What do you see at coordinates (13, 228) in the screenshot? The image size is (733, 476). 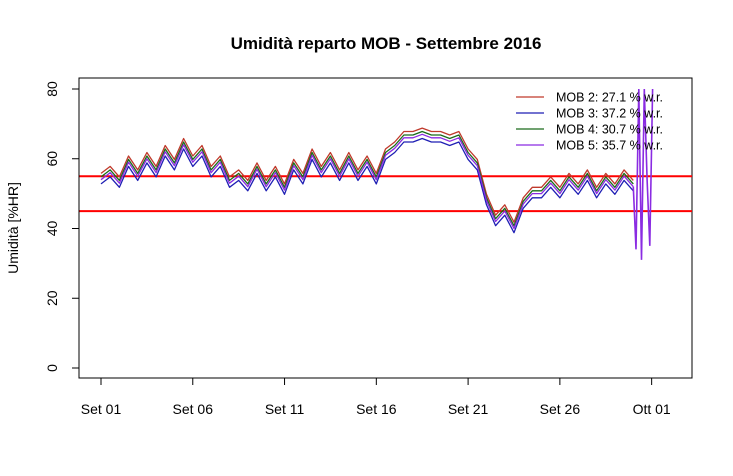 I see `y-axis-label: Umidità [%HR]` at bounding box center [13, 228].